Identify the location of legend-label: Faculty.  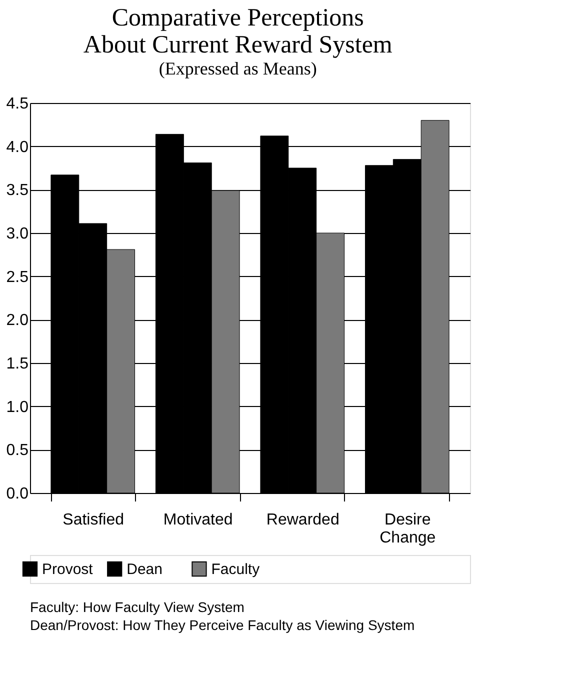
(235, 569).